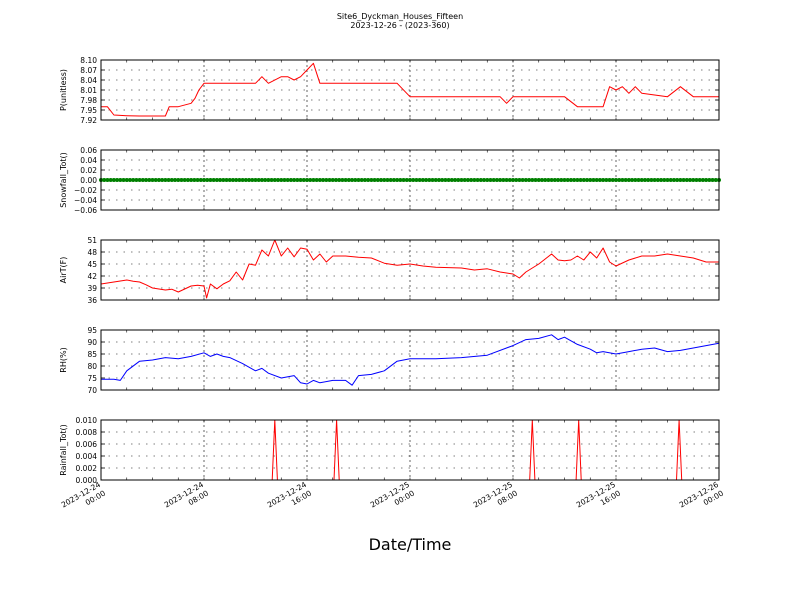  Describe the element at coordinates (87, 456) in the screenshot. I see `y-tick-label: 0.004` at that location.